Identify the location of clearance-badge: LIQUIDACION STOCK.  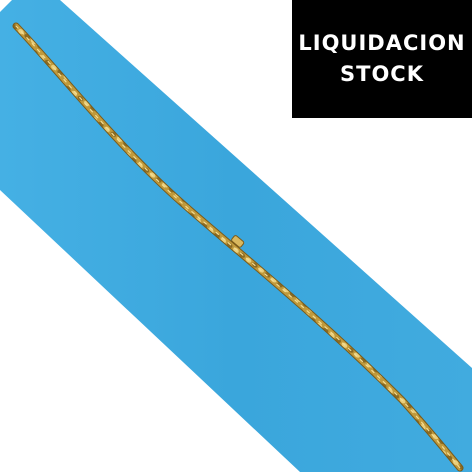
(382, 59).